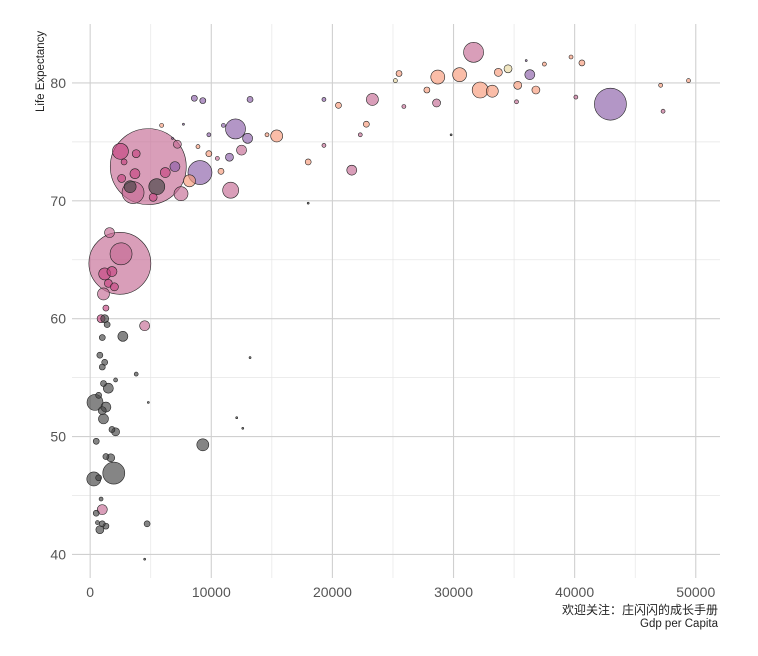 This screenshot has width=758, height=656. I want to click on x-tick-label: 40000, so click(574, 592).